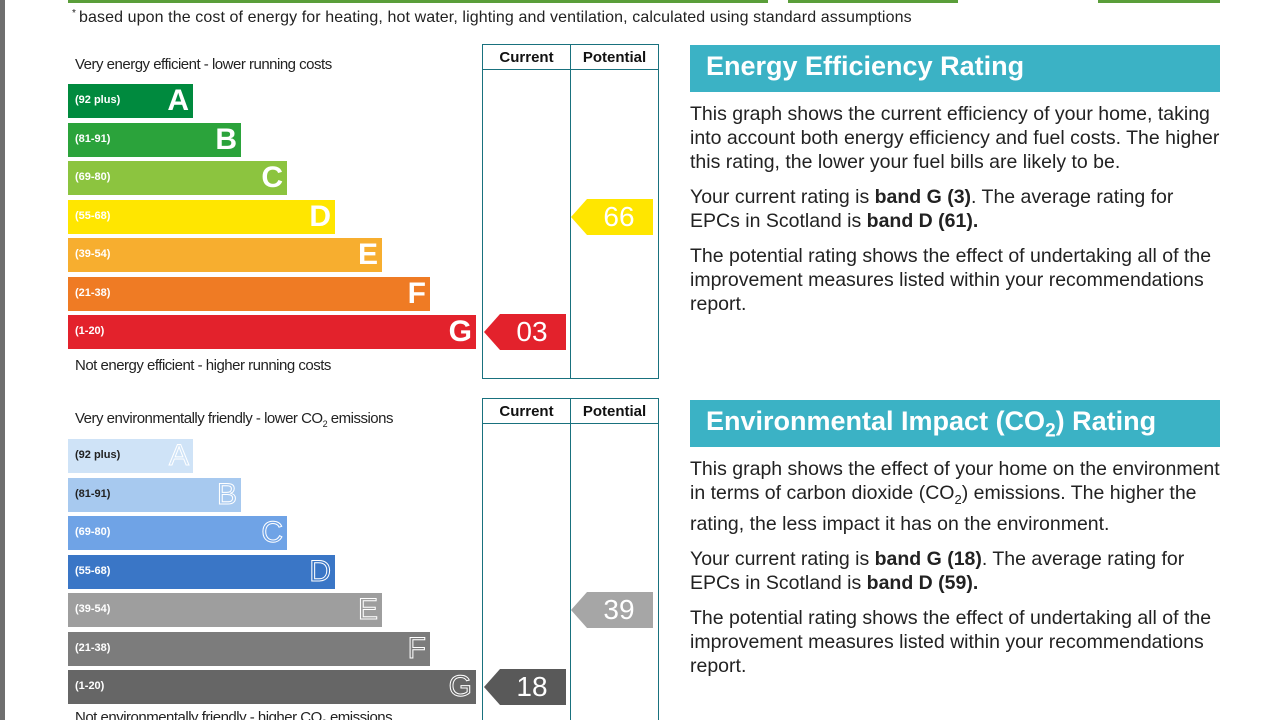 The width and height of the screenshot is (1280, 720). I want to click on top-color-strip, so click(644, 1).